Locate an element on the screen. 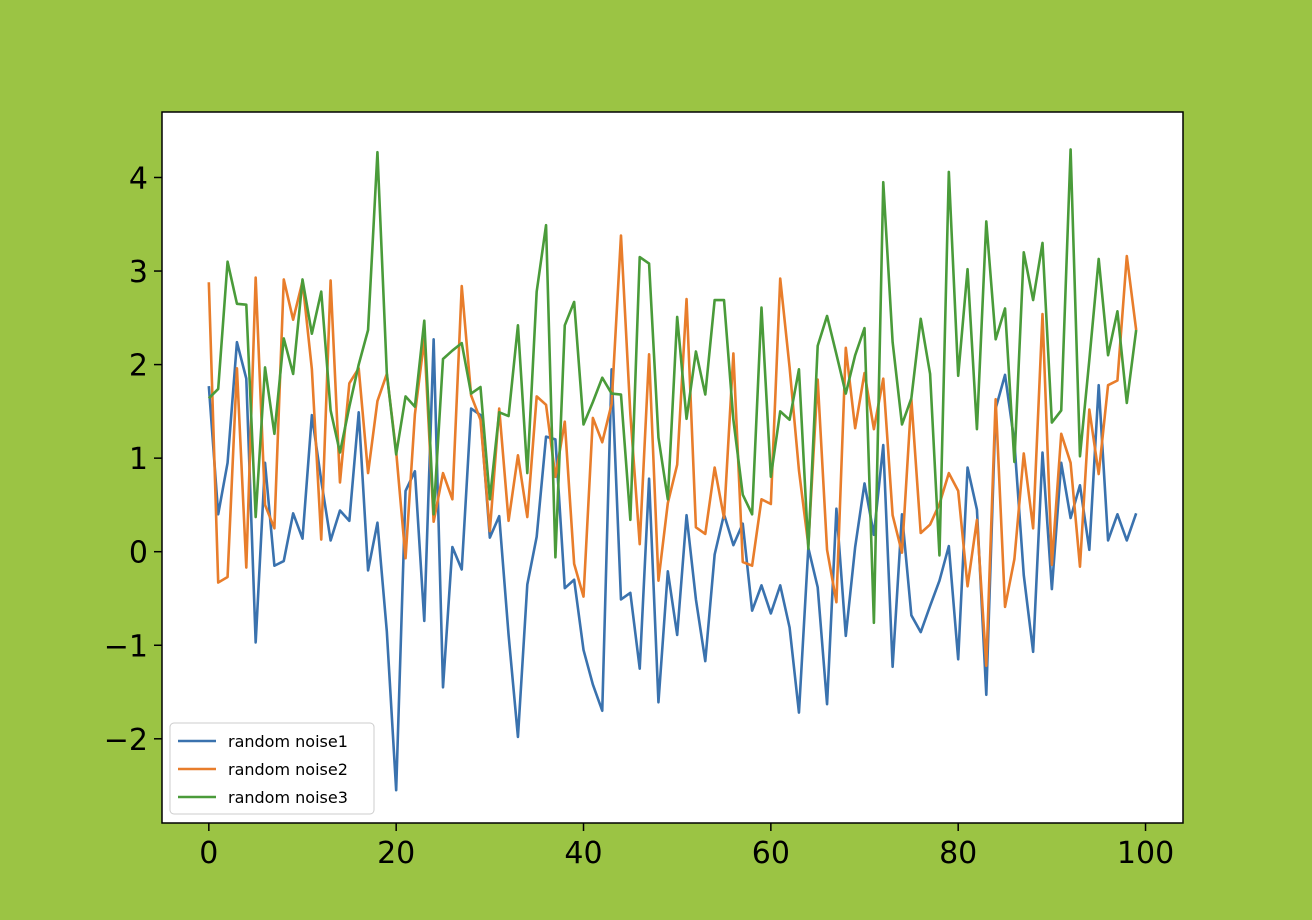  x-tick-label: 80 is located at coordinates (958, 853).